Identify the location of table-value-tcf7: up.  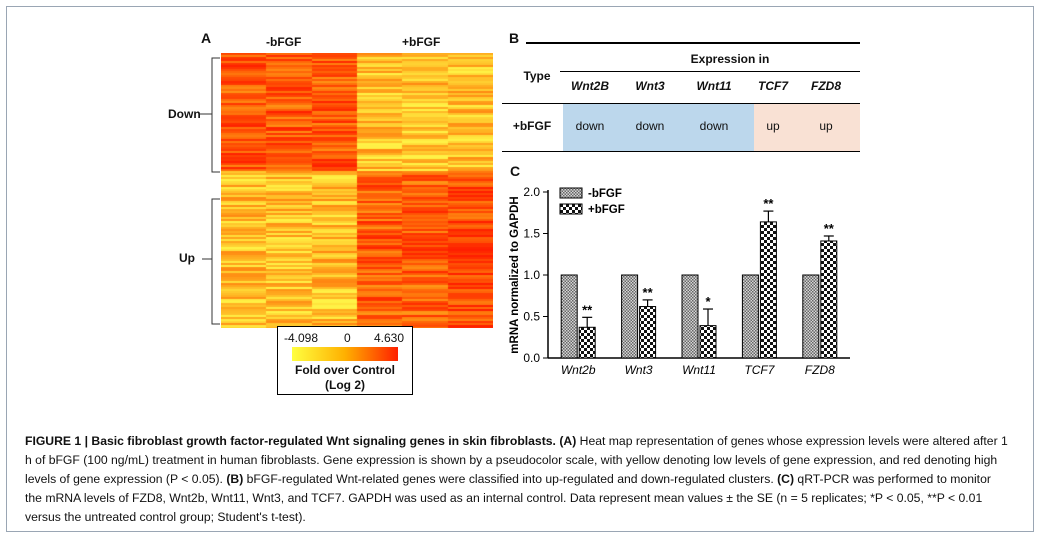
(773, 126).